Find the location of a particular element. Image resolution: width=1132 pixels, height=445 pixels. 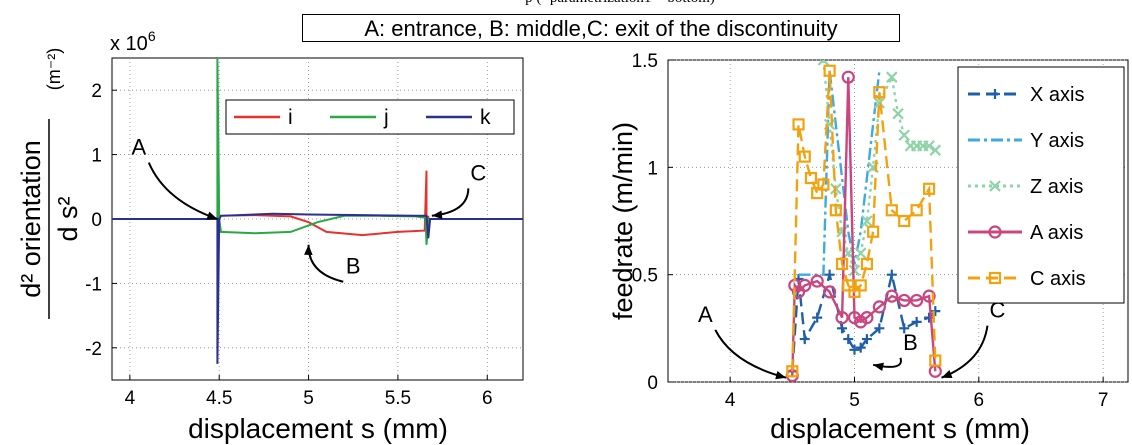

left-annotation-b-arrowhead is located at coordinates (308, 249).